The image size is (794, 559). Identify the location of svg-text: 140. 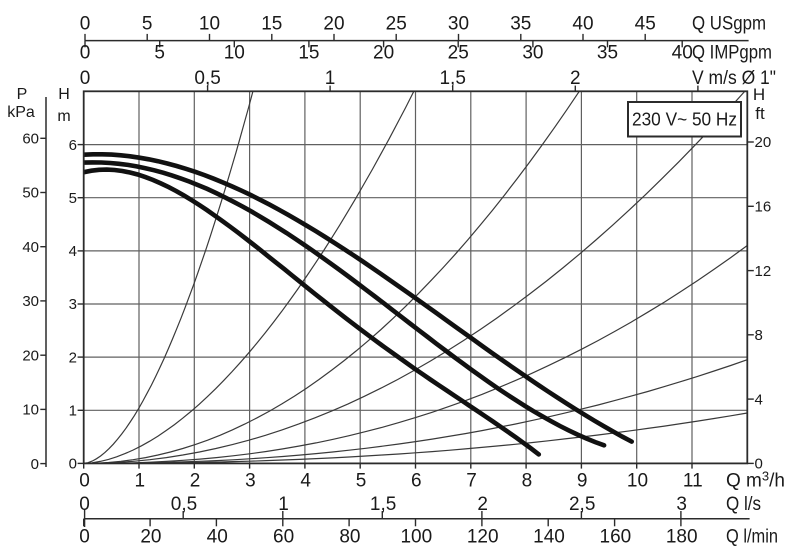
(549, 536).